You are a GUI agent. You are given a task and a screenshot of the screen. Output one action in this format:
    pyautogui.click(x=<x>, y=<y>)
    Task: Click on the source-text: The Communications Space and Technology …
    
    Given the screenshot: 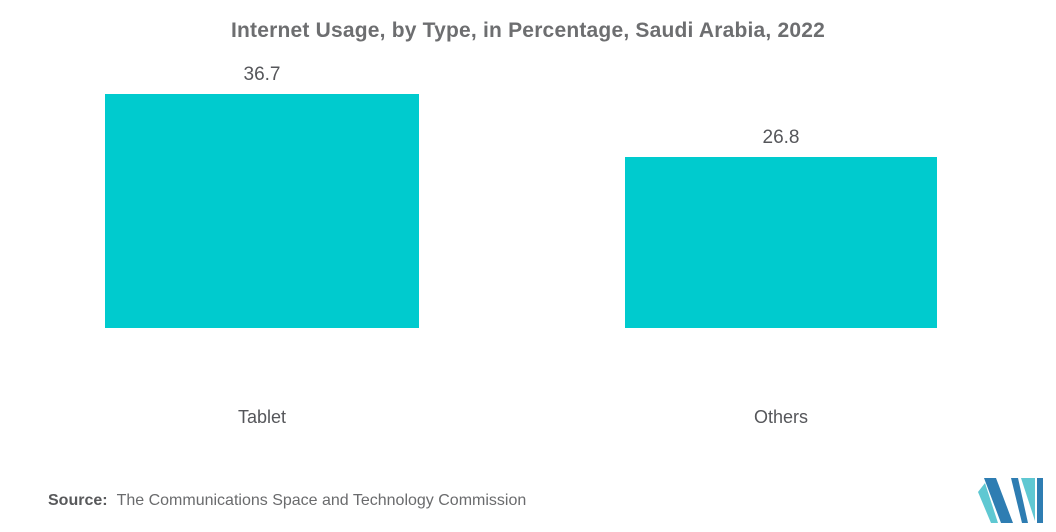 What is the action you would take?
    pyautogui.click(x=321, y=500)
    